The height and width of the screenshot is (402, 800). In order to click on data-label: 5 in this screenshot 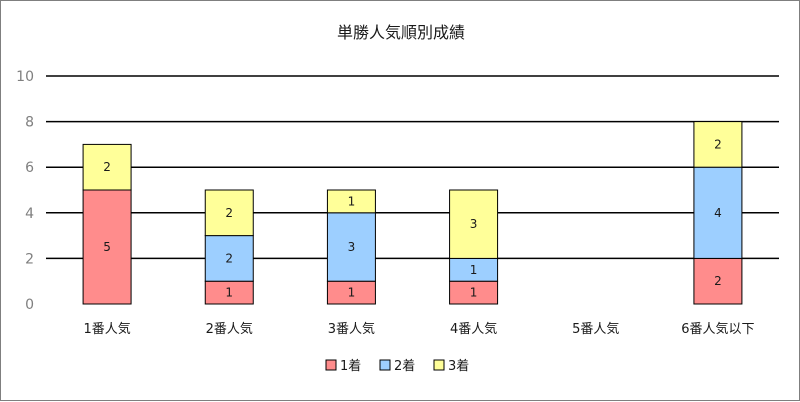, I will do `click(107, 247)`.